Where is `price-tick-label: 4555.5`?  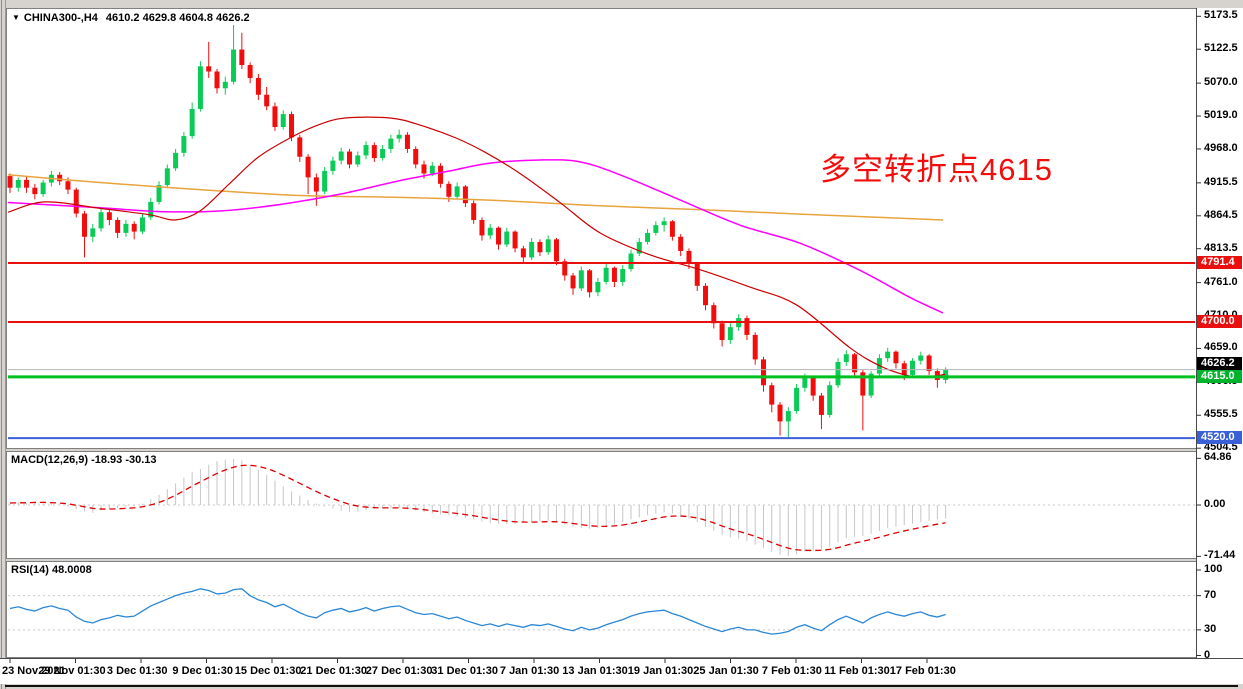
price-tick-label: 4555.5 is located at coordinates (1221, 414).